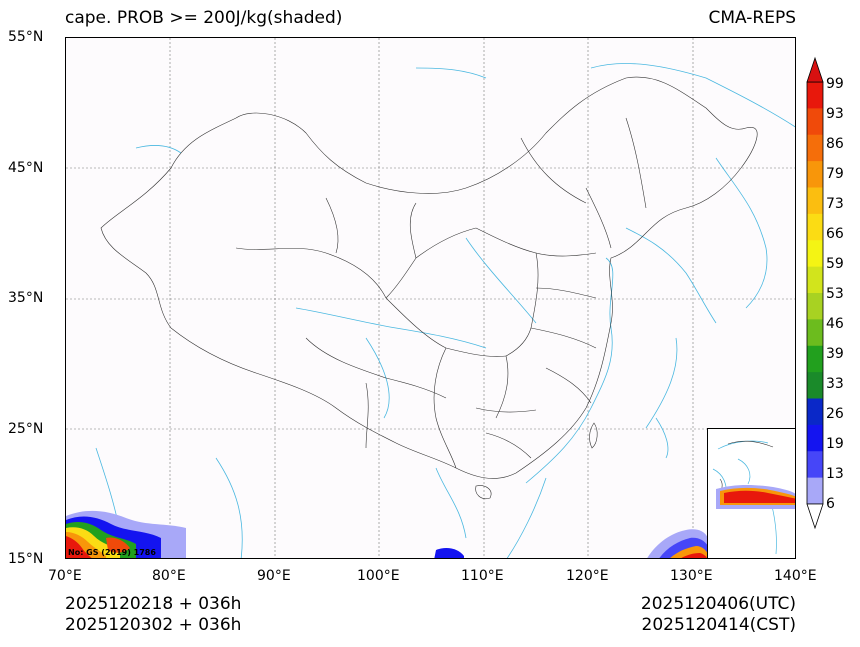 This screenshot has width=860, height=647. I want to click on colorbar-segments, so click(815, 293).